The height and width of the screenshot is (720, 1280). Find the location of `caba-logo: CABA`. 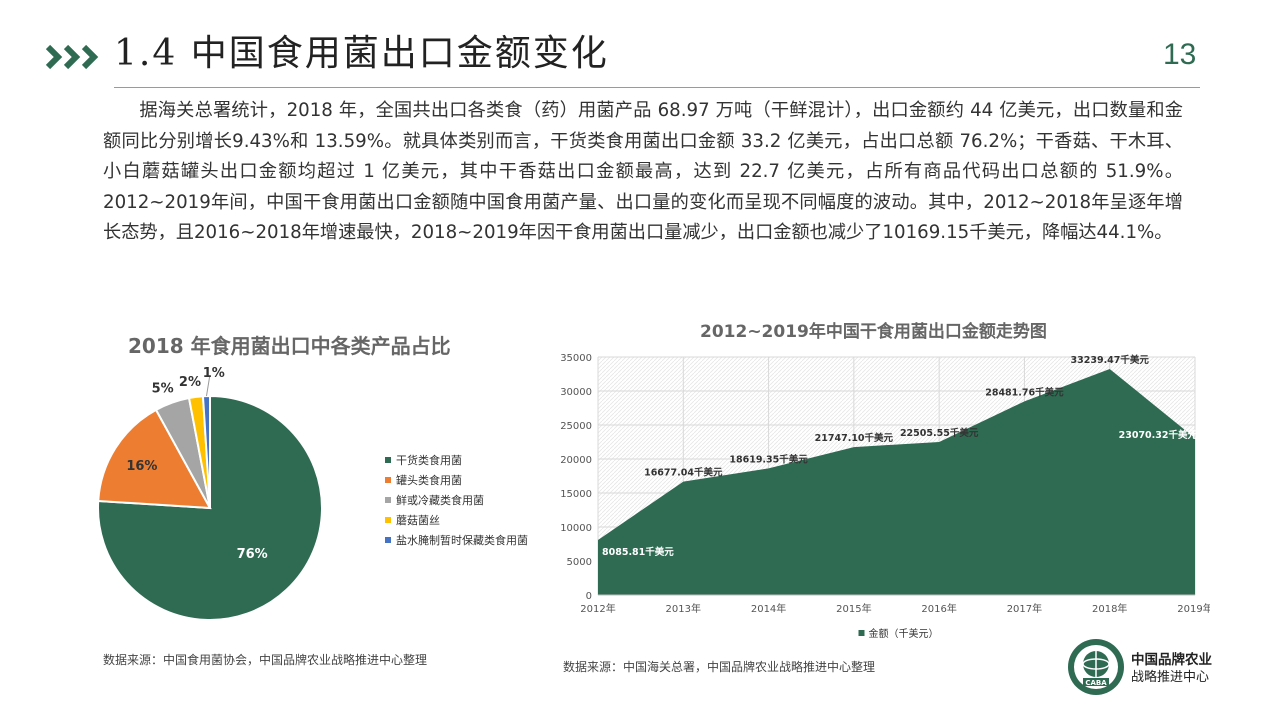

caba-logo: CABA is located at coordinates (1096, 667).